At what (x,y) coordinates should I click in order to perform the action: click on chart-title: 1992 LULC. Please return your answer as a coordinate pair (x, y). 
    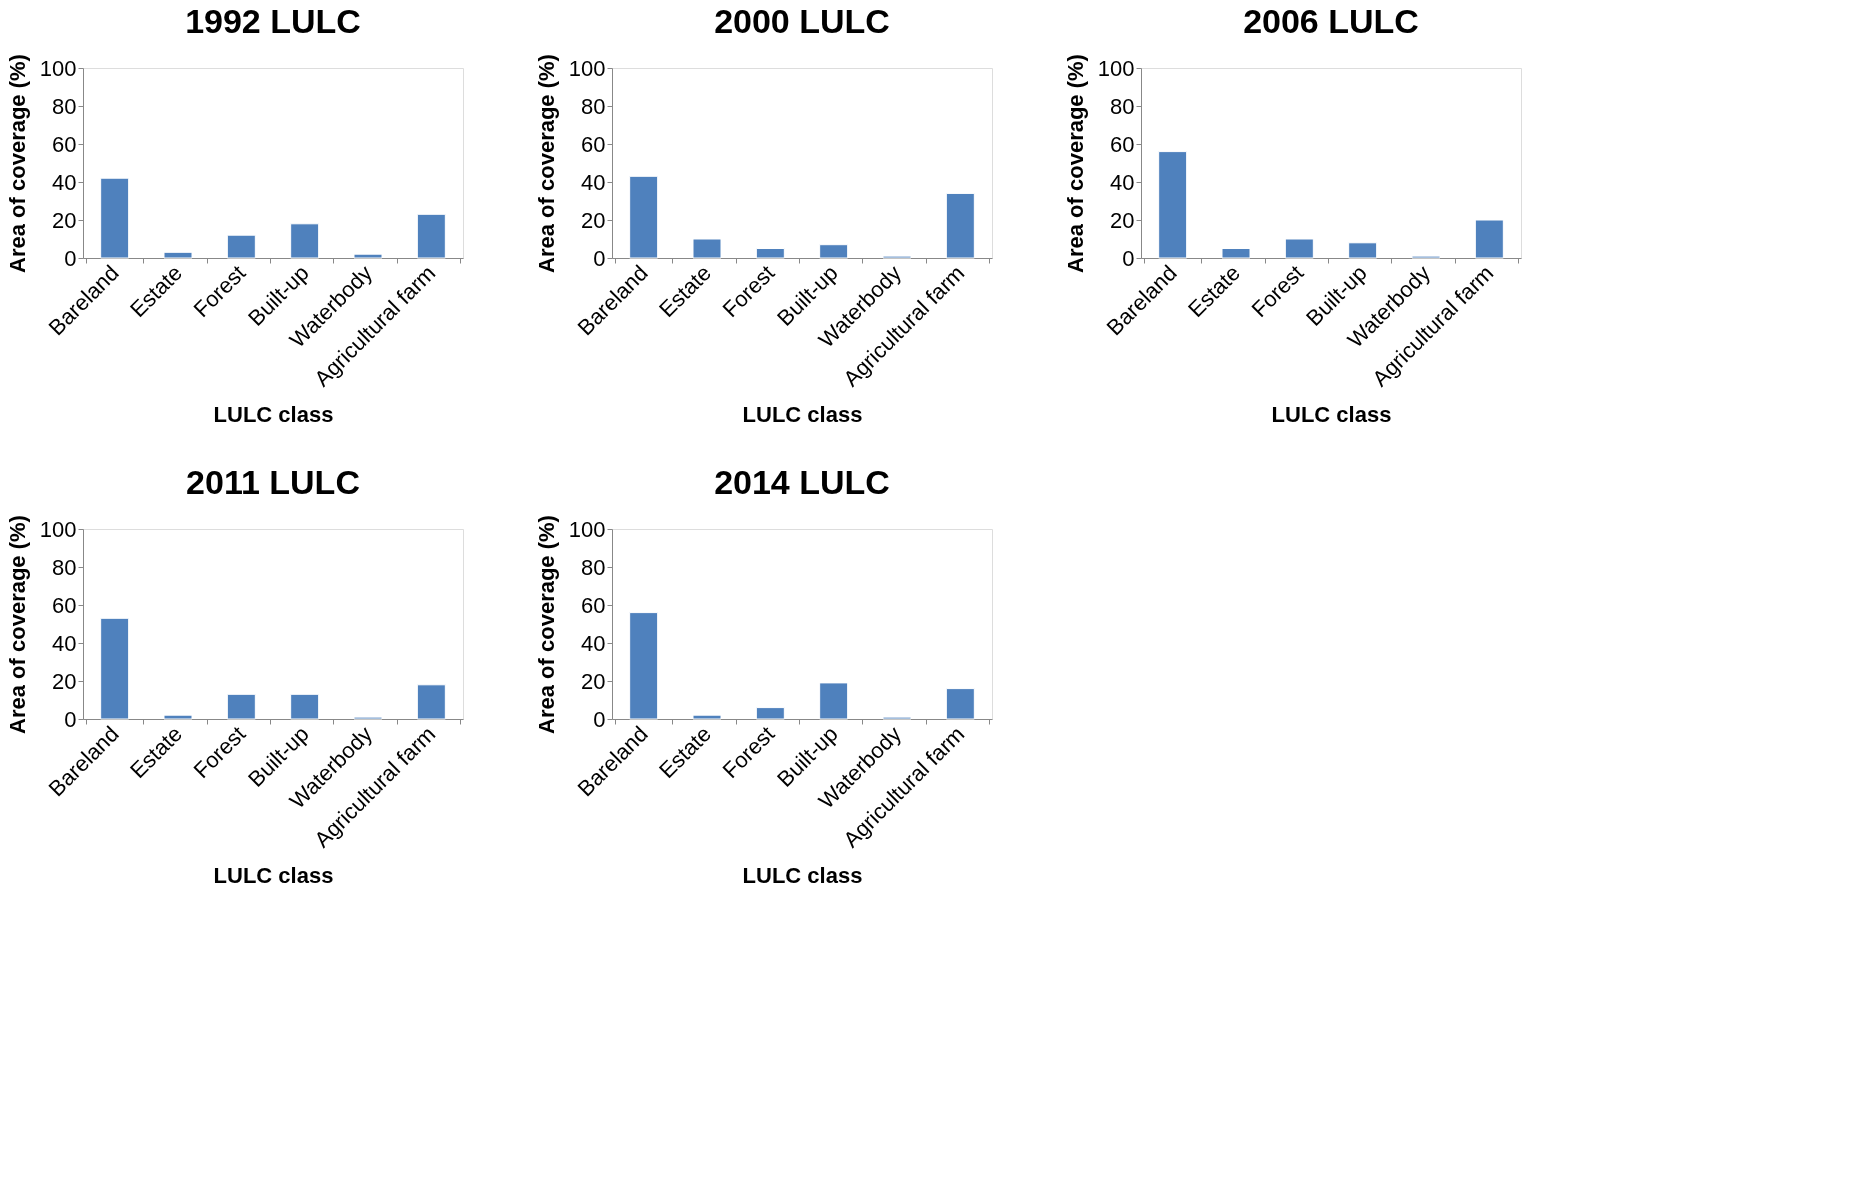
    Looking at the image, I should click on (273, 20).